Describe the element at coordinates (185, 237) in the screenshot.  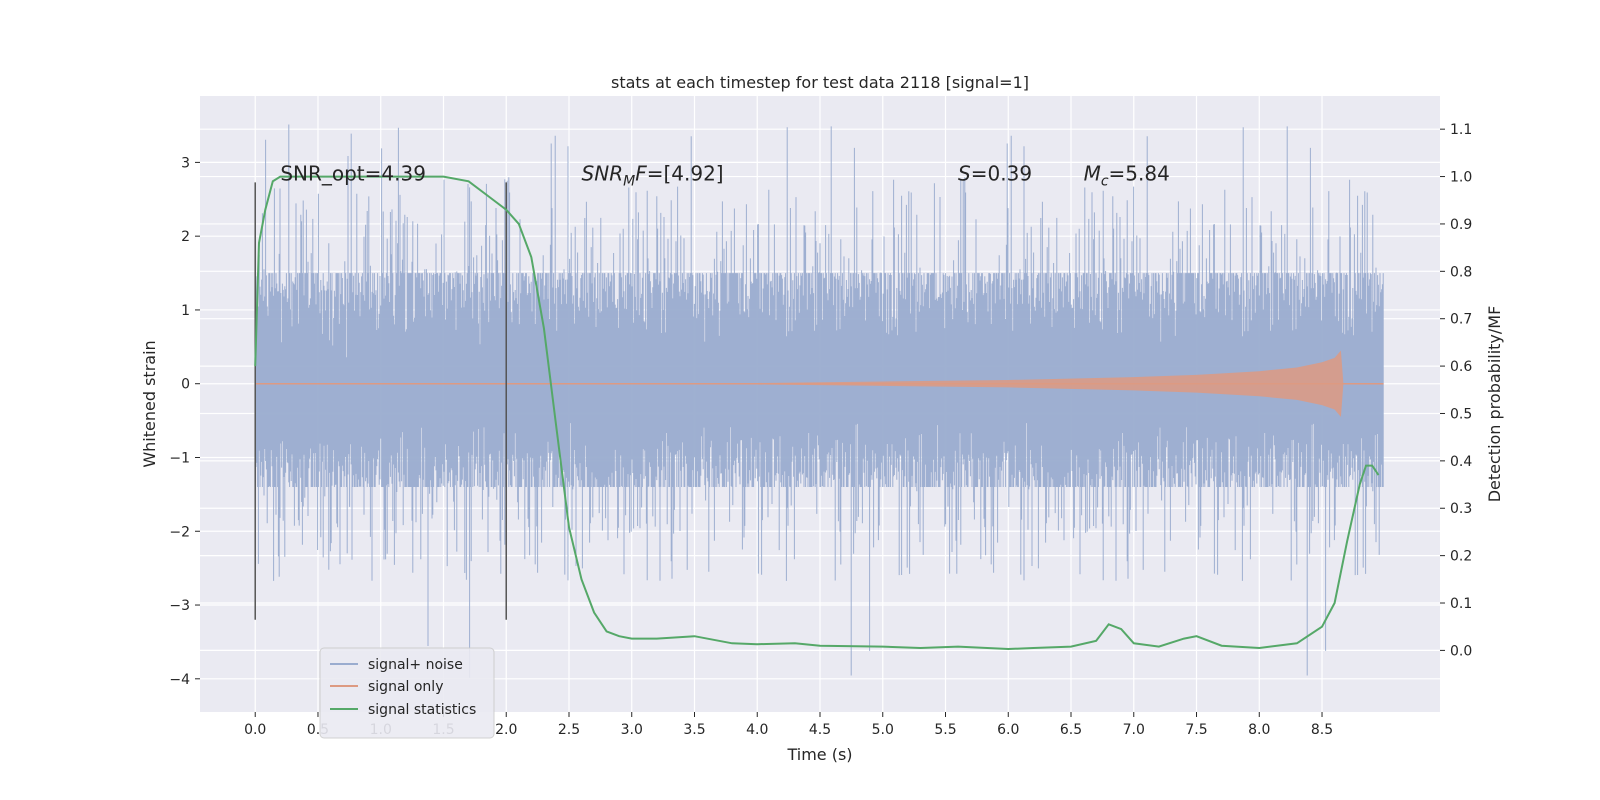
I see `y-tick-label: 2` at that location.